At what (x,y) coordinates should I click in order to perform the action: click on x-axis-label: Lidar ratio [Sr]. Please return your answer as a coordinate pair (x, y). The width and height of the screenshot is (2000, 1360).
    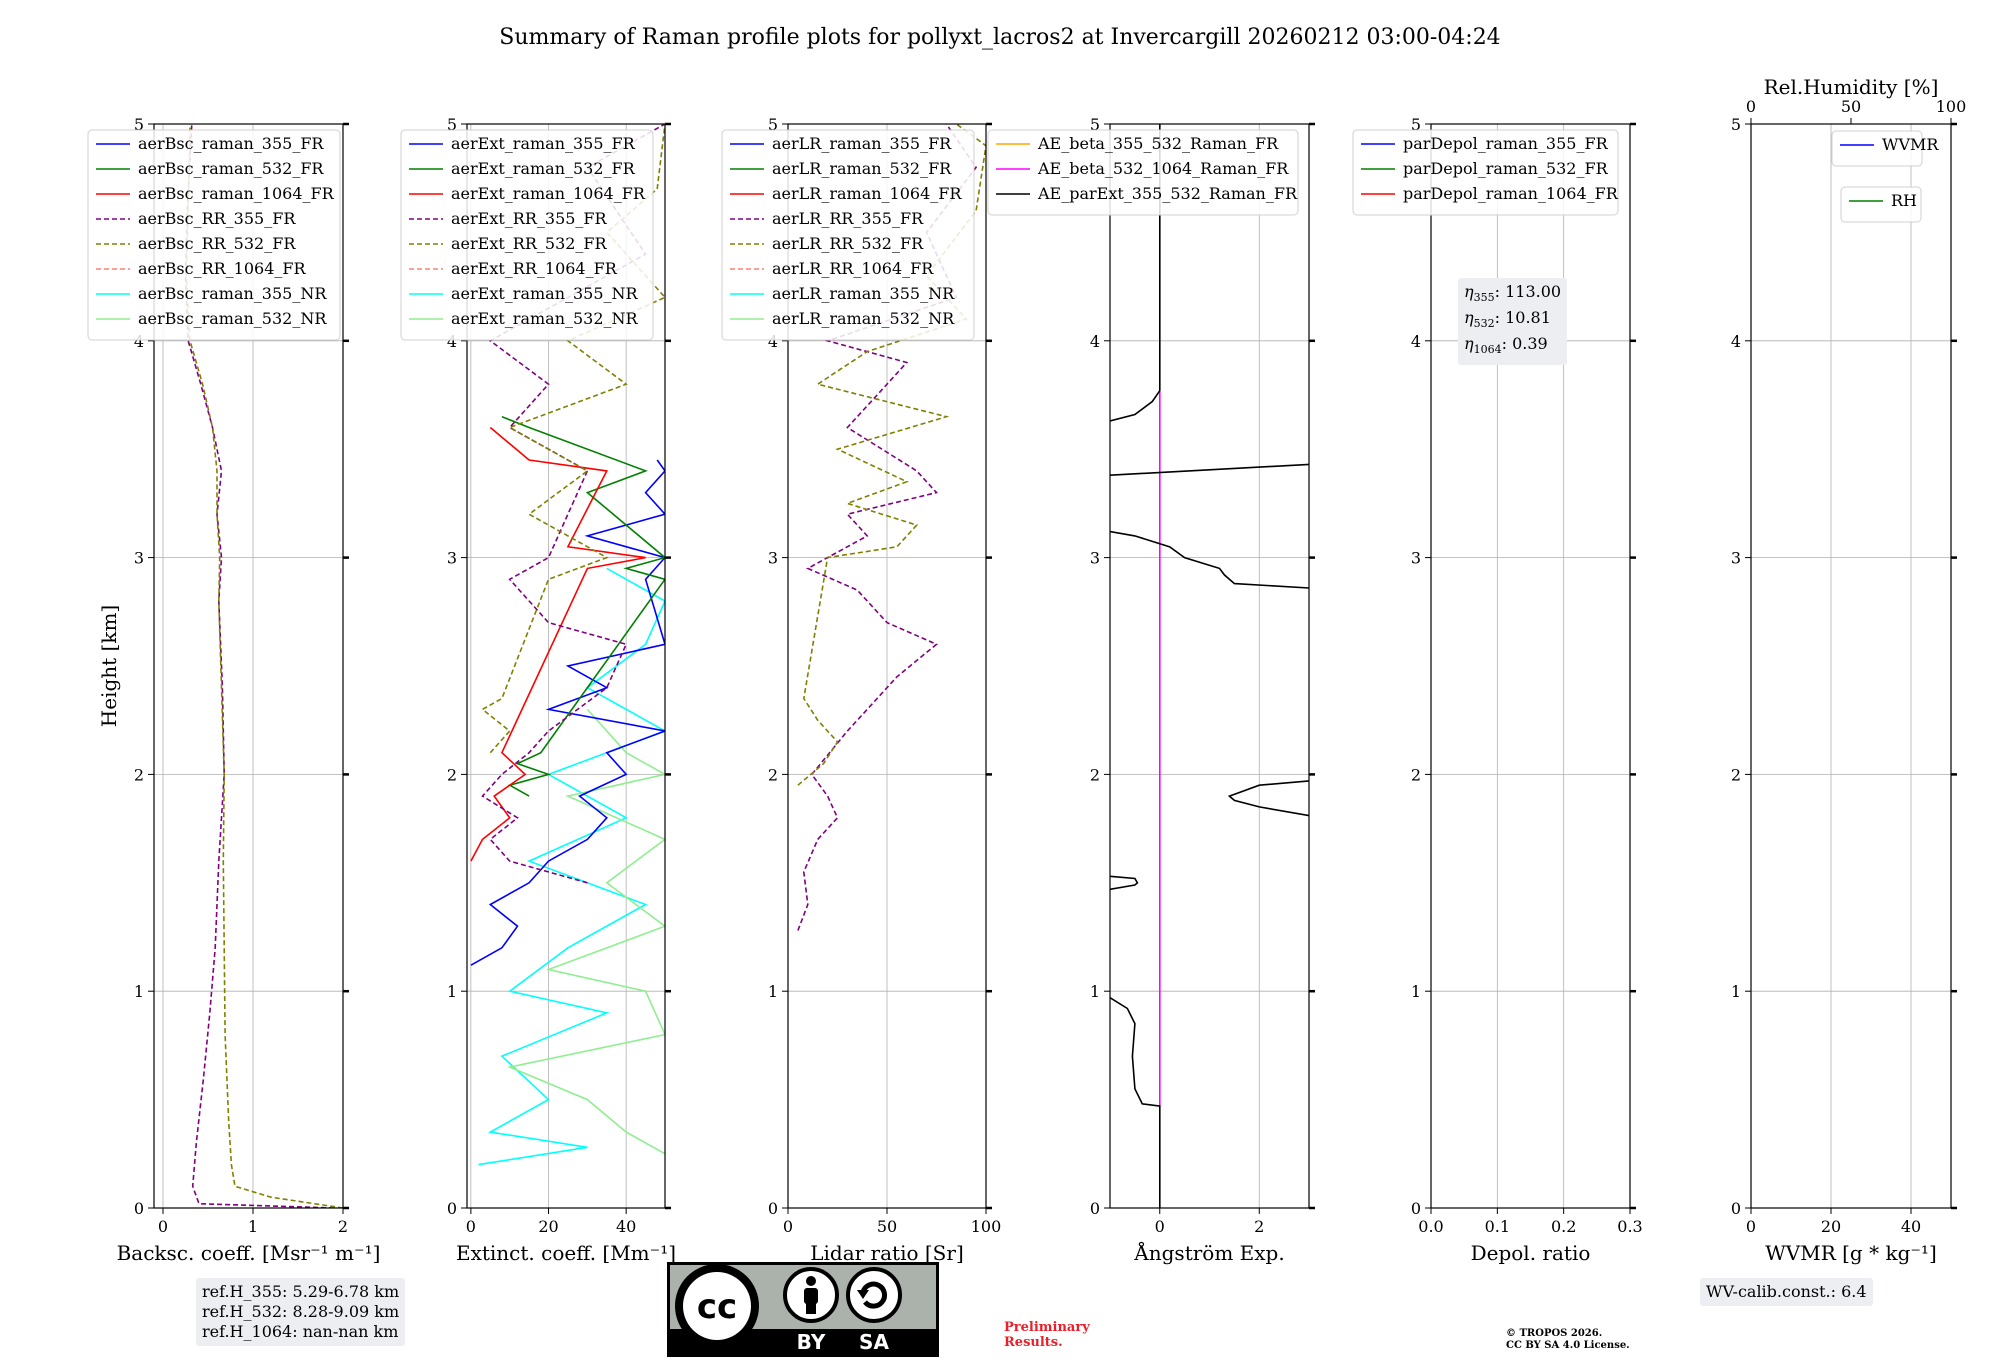
    Looking at the image, I should click on (887, 1253).